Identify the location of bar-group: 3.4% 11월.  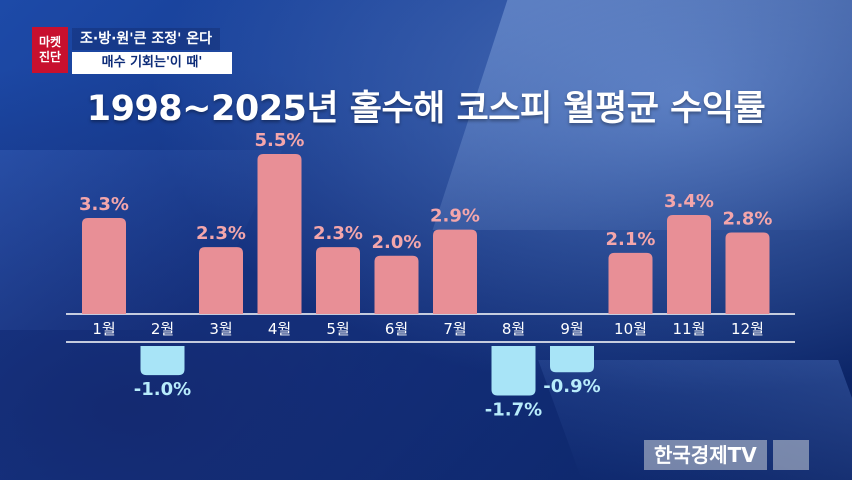
(689, 264).